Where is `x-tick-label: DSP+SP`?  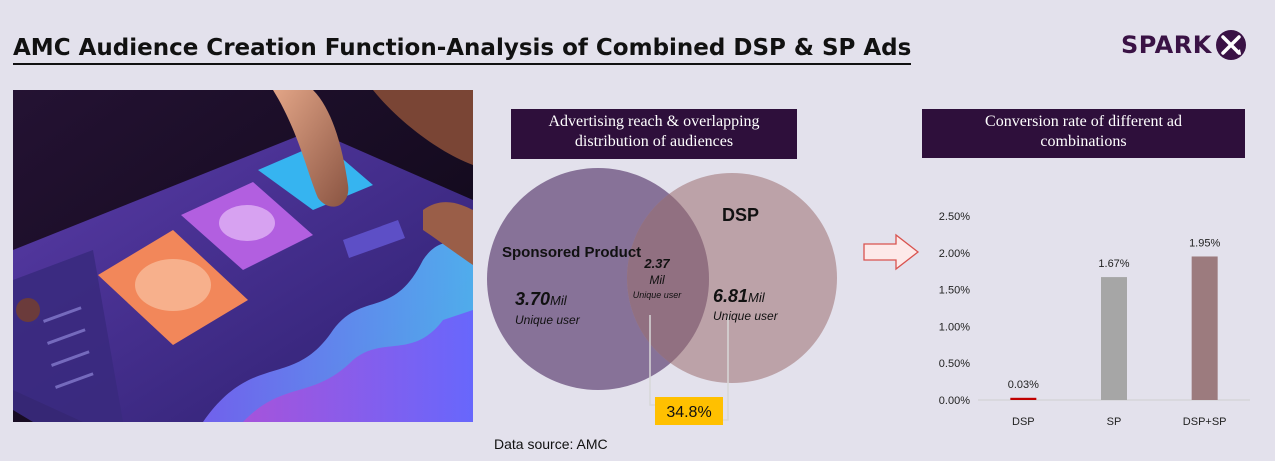 x-tick-label: DSP+SP is located at coordinates (1205, 422).